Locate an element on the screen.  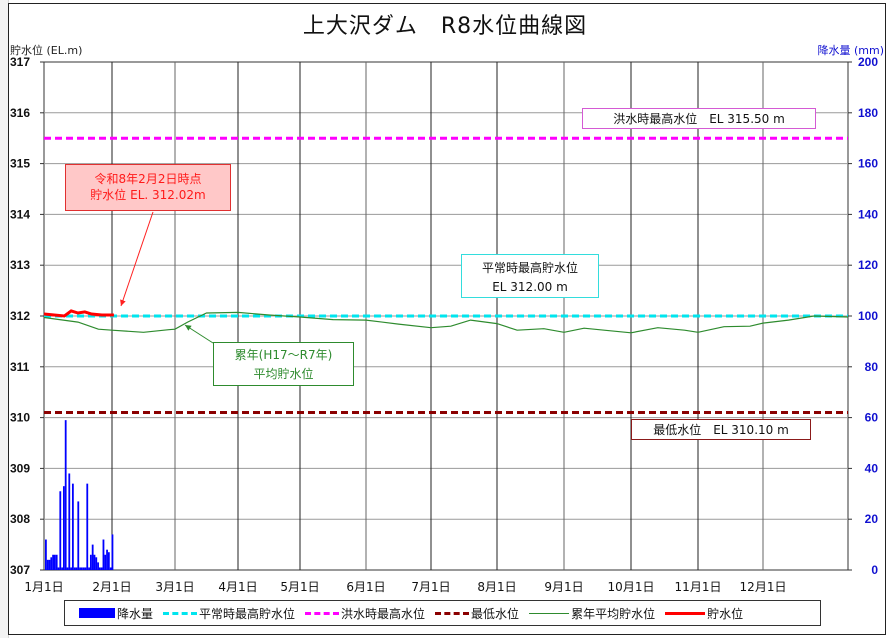
svg-text: 308 is located at coordinates (20, 519).